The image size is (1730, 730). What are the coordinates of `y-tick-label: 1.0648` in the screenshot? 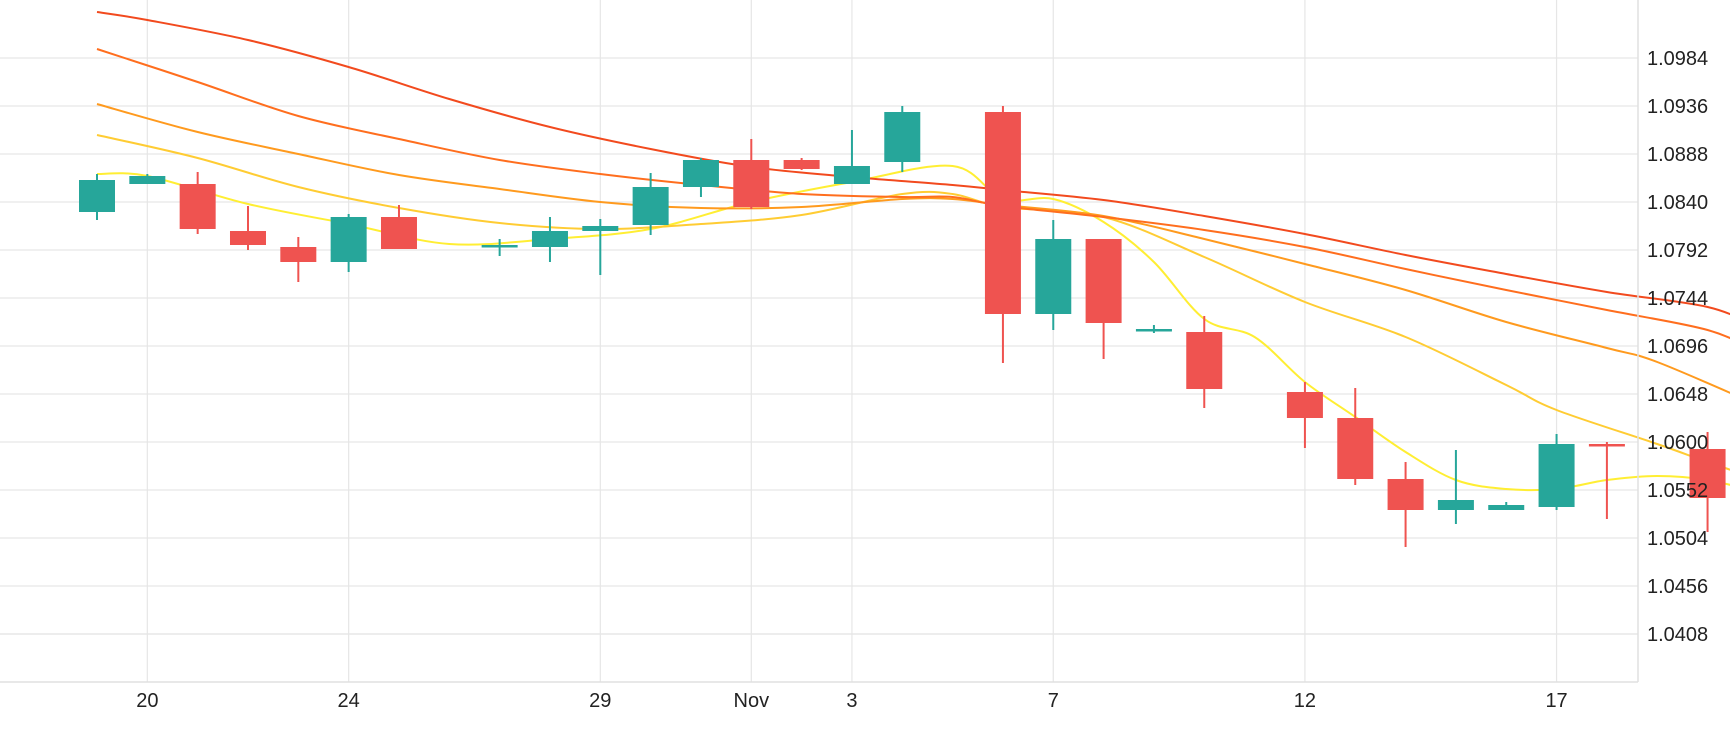 It's located at (1677, 395).